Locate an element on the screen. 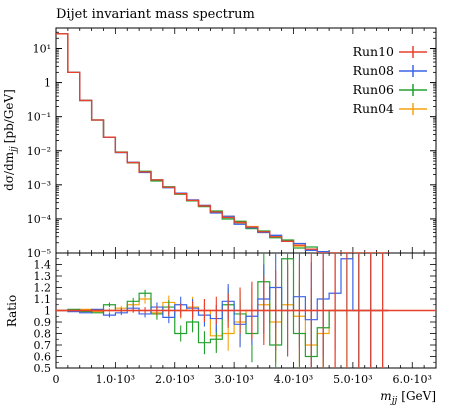 This screenshot has height=411, width=450. y-tick-label: 10⁻⁵ is located at coordinates (39, 253).